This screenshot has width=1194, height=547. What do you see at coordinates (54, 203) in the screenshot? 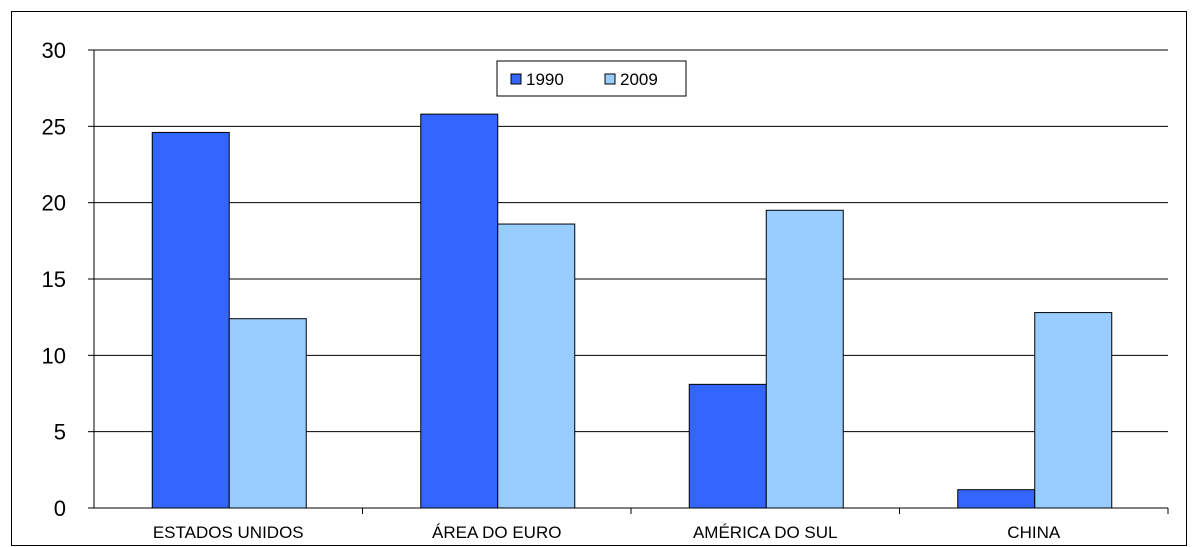
I see `y-tick-label: 20` at bounding box center [54, 203].